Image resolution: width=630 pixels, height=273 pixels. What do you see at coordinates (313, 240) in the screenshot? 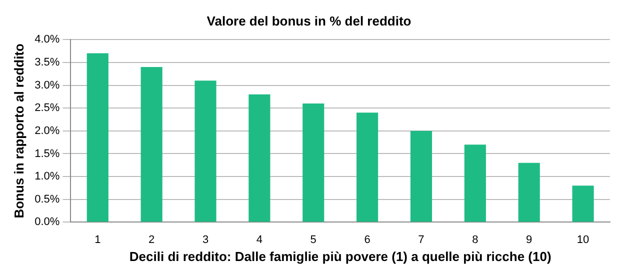
I see `x-tick-label: 5` at bounding box center [313, 240].